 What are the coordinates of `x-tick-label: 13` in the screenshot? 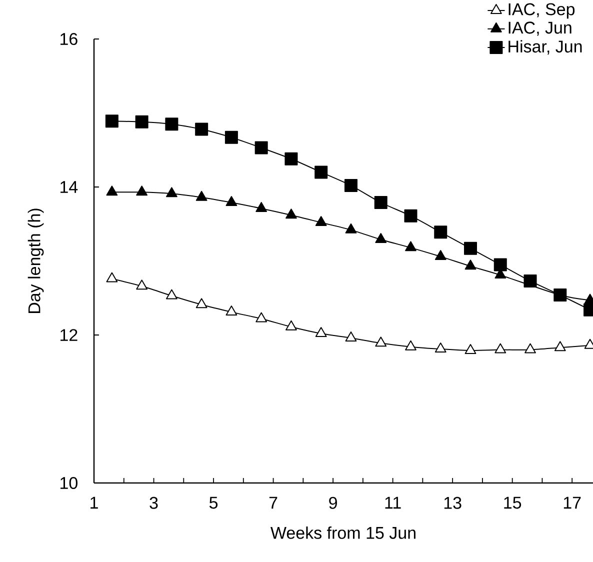 It's located at (453, 502).